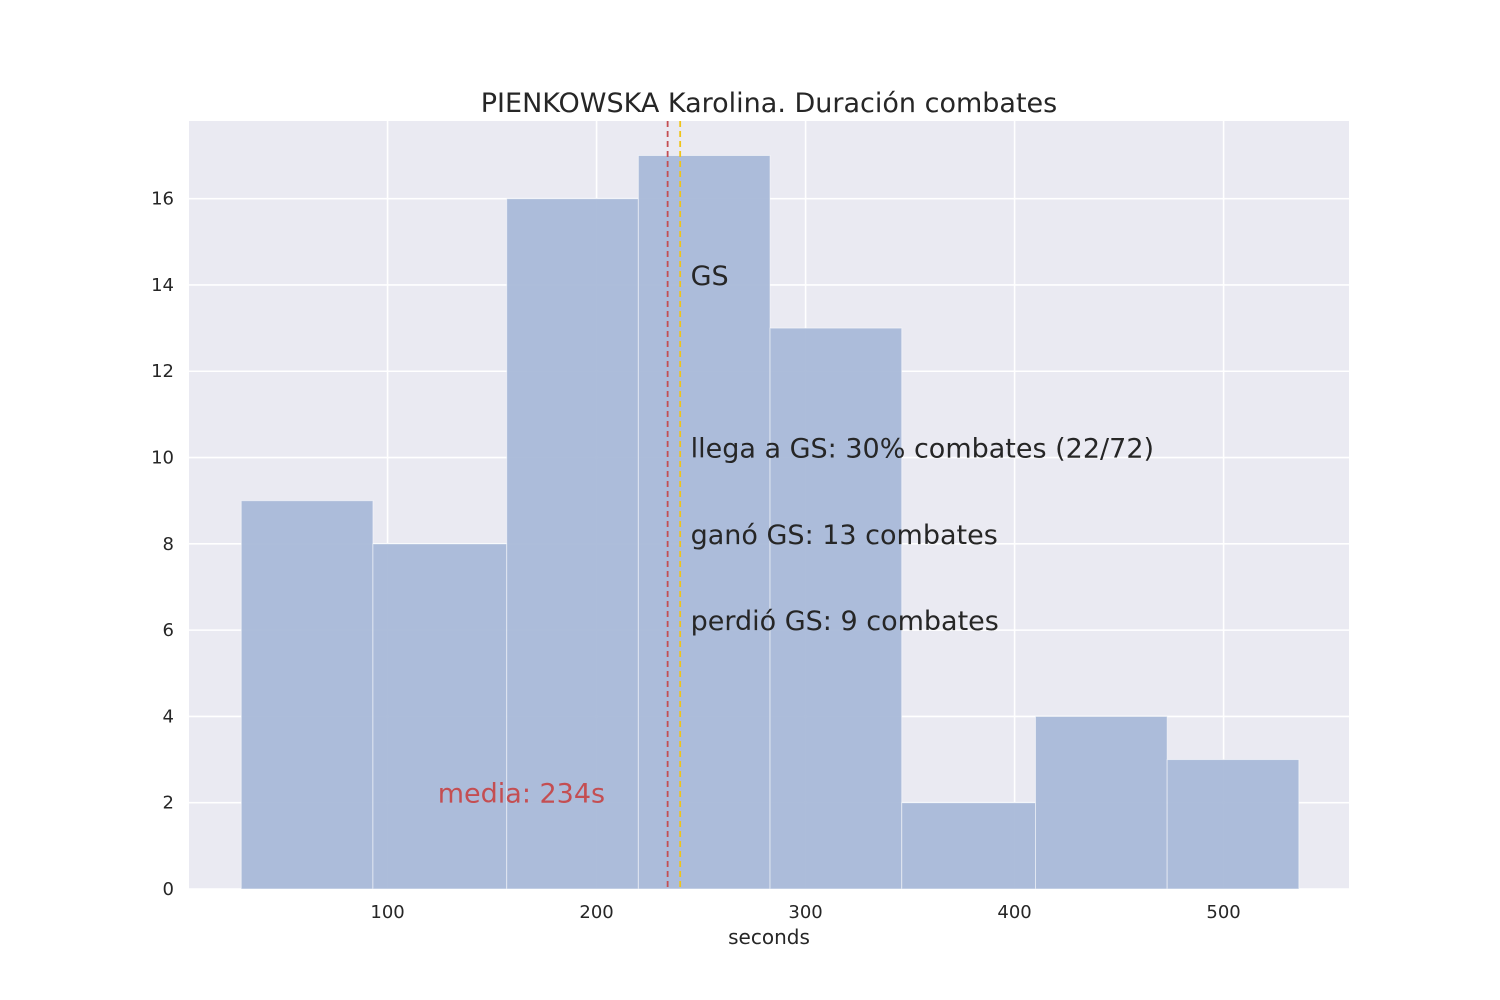 Image resolution: width=1500 pixels, height=1000 pixels. I want to click on gs-annotation: llega a GS: 30% combates (22/72), so click(922, 449).